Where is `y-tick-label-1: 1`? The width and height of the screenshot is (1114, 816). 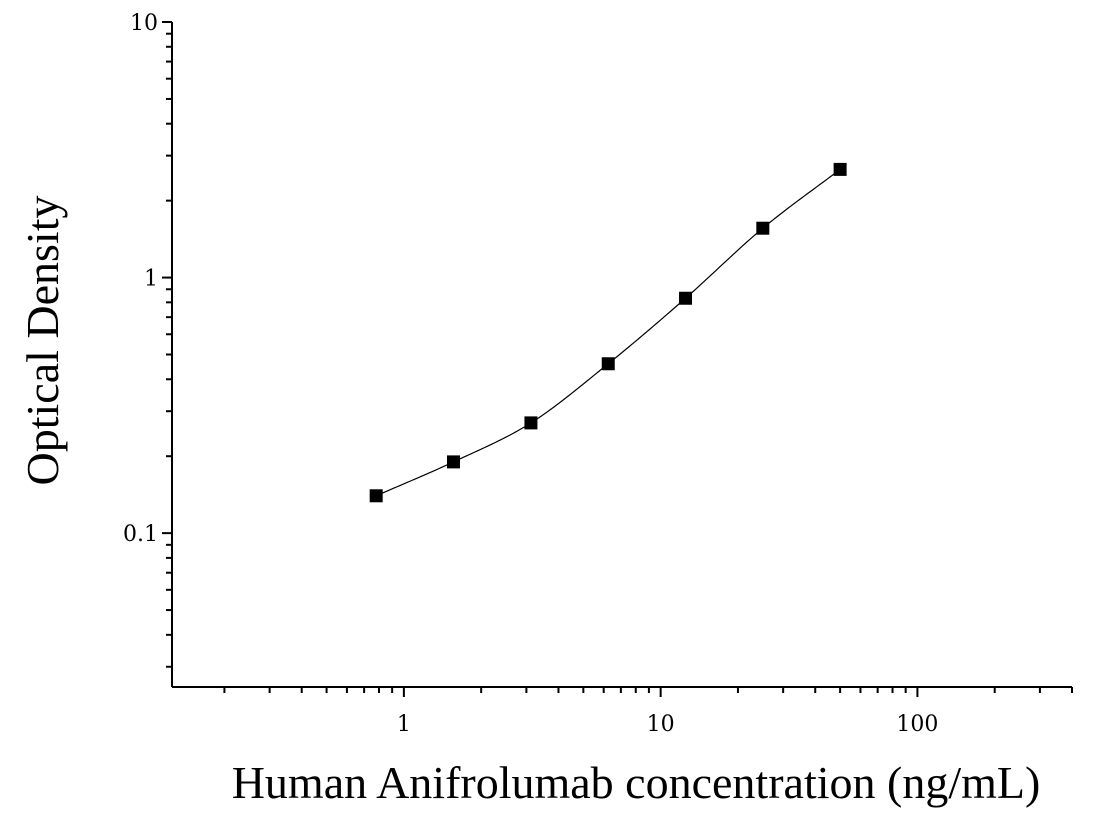 y-tick-label-1: 1 is located at coordinates (151, 279).